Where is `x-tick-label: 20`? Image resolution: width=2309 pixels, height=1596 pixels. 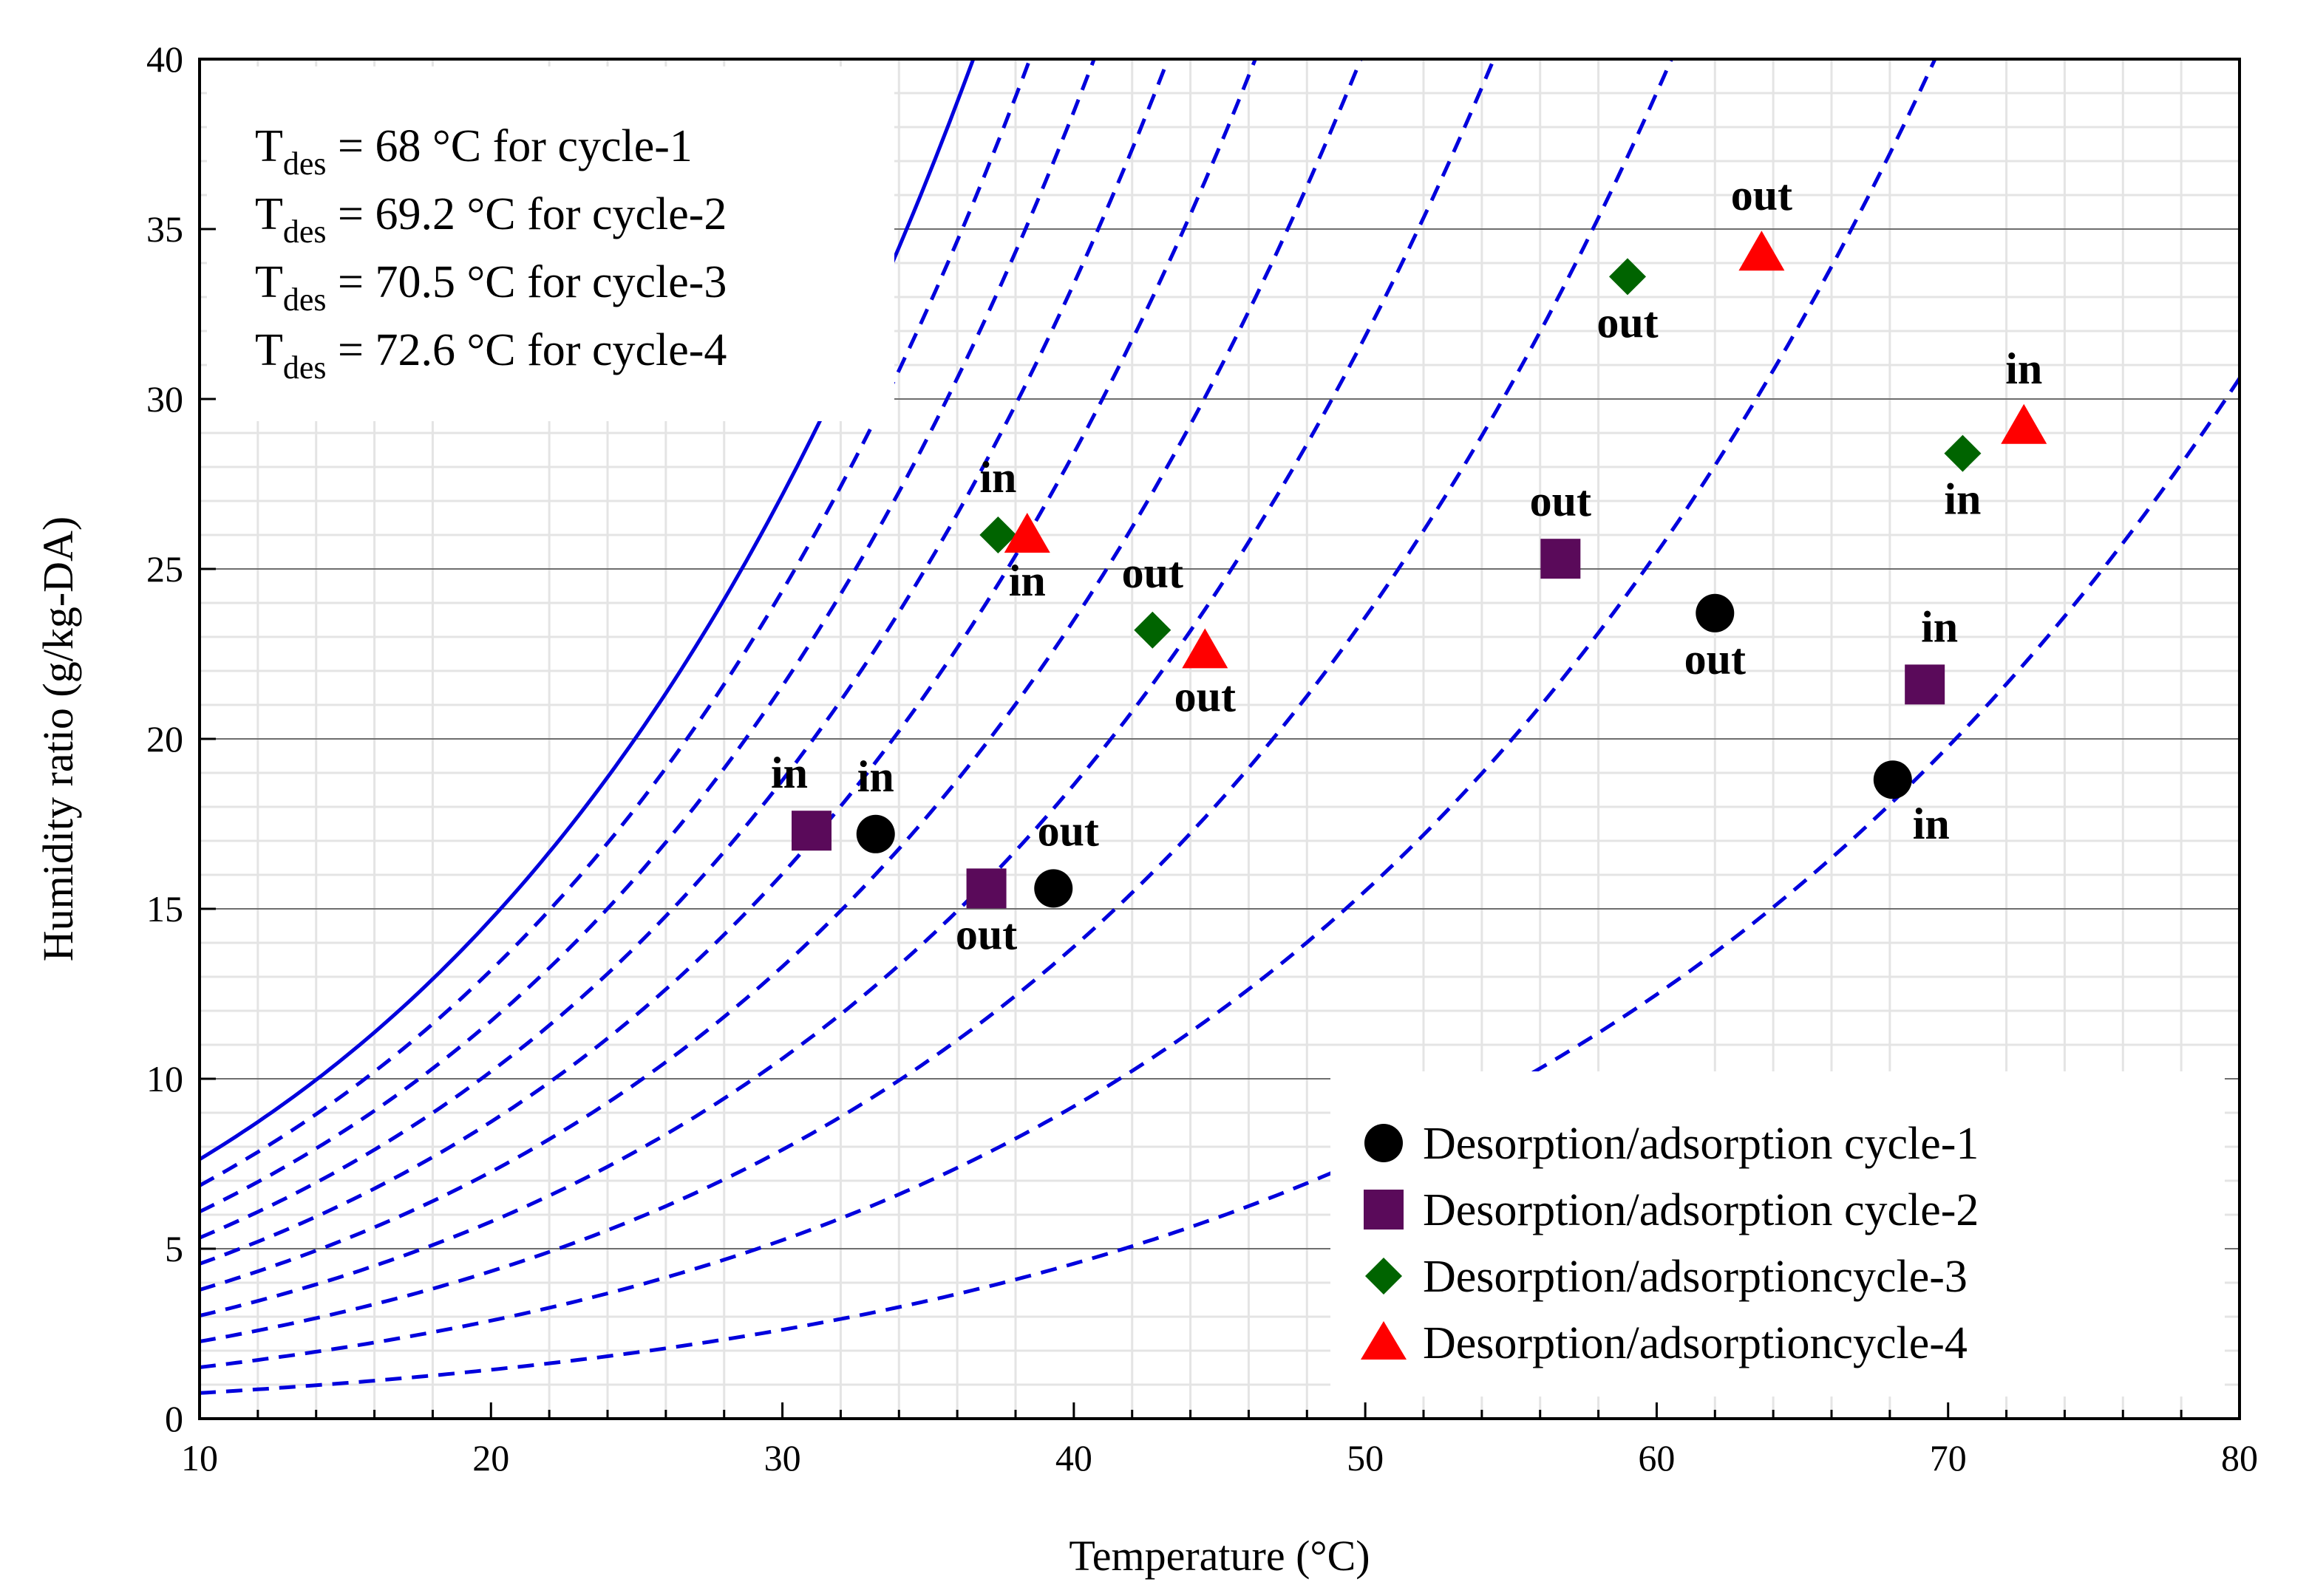 x-tick-label: 20 is located at coordinates (490, 1458).